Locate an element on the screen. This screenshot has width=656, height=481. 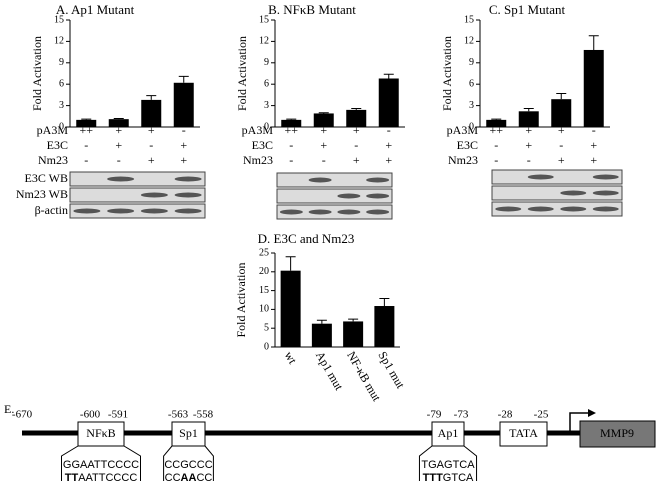
chart-title: B. NFκB Mutant is located at coordinates (312, 9).